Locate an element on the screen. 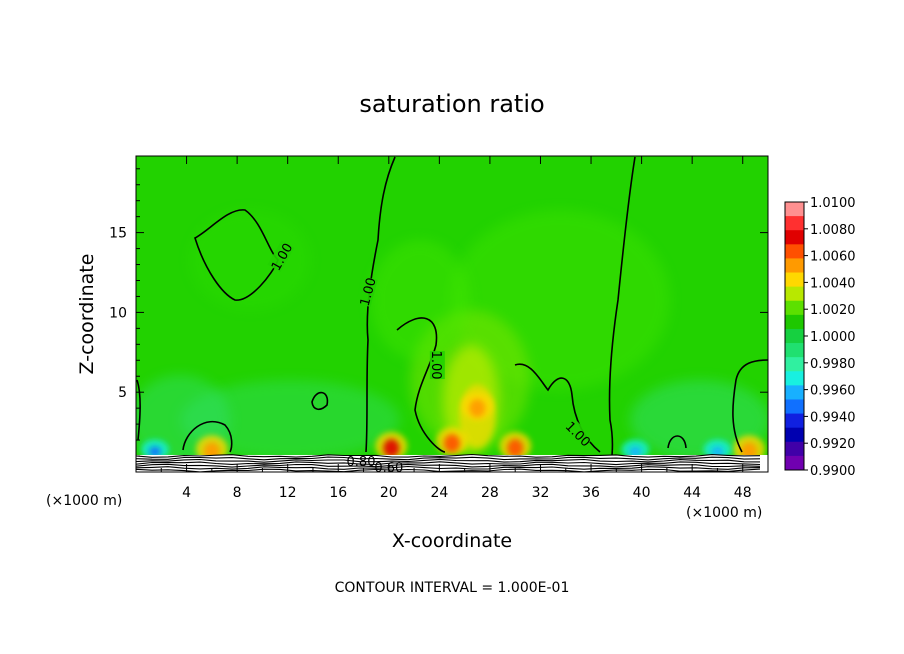 The width and height of the screenshot is (904, 654). contour-line-left-edge is located at coordinates (138, 410).